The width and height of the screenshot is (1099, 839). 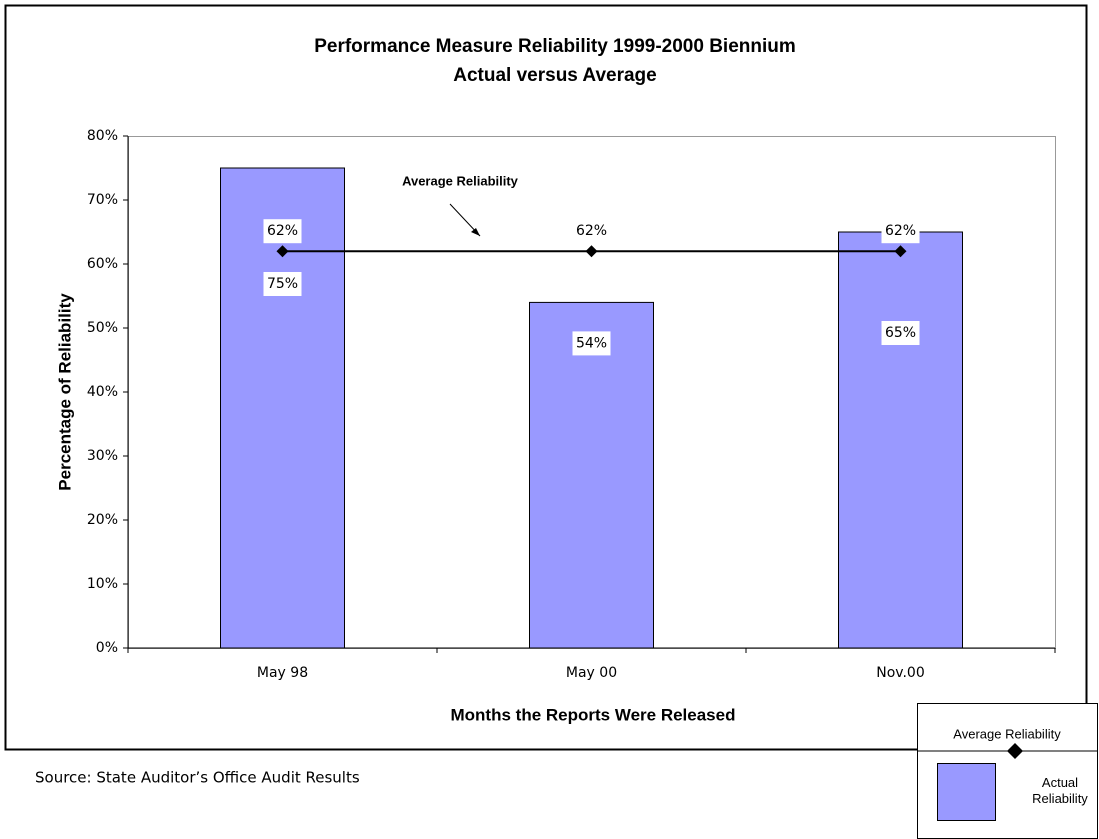 I want to click on bar-value-label: 75%, so click(x=282, y=284).